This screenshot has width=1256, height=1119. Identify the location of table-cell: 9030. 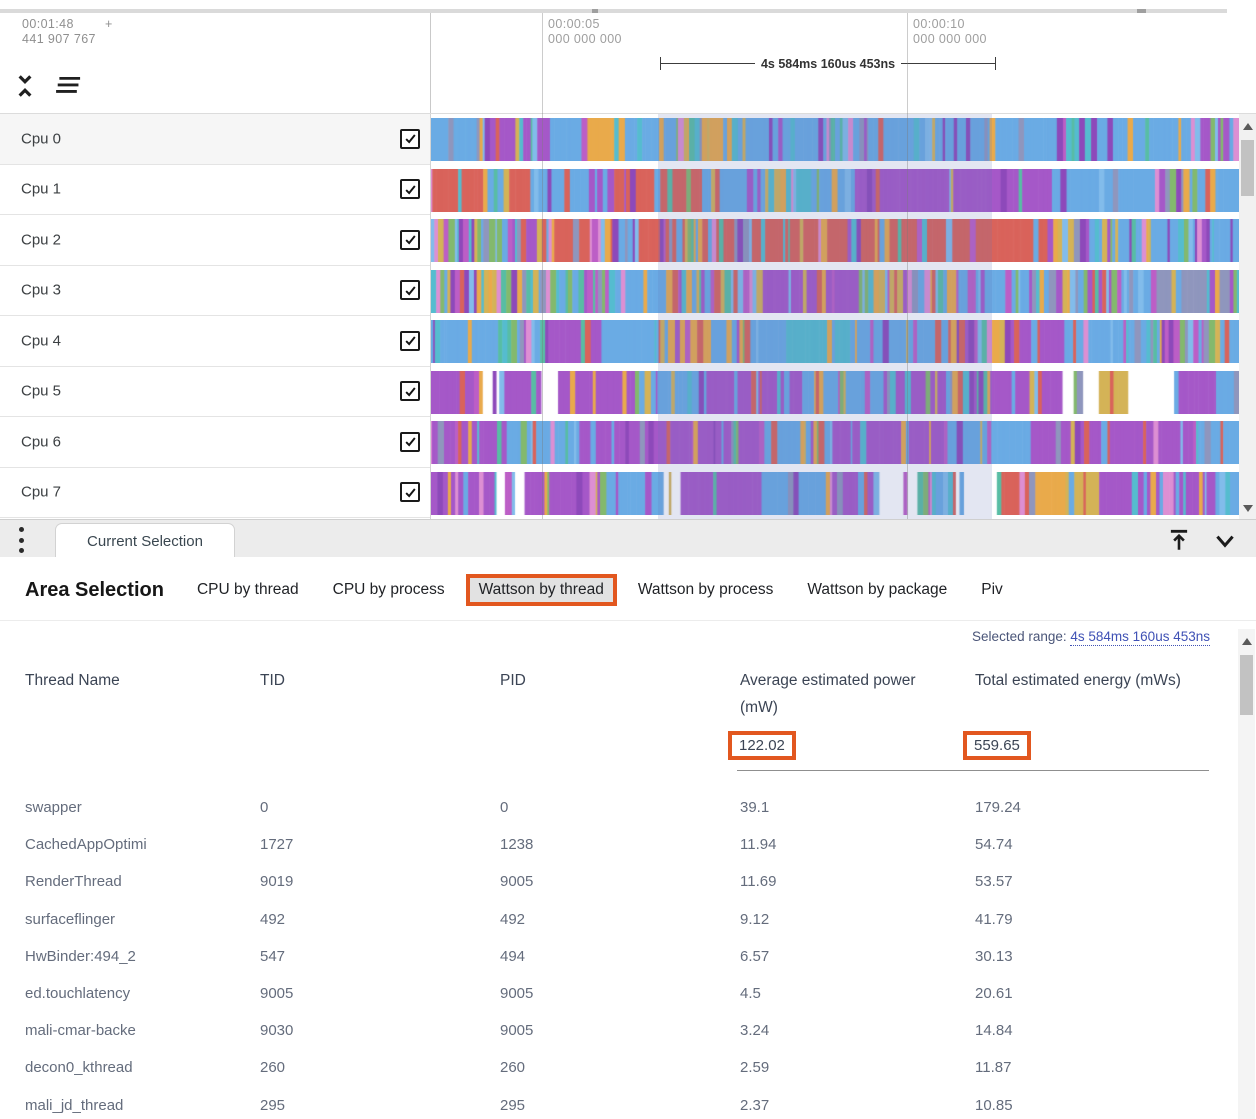
(276, 1030).